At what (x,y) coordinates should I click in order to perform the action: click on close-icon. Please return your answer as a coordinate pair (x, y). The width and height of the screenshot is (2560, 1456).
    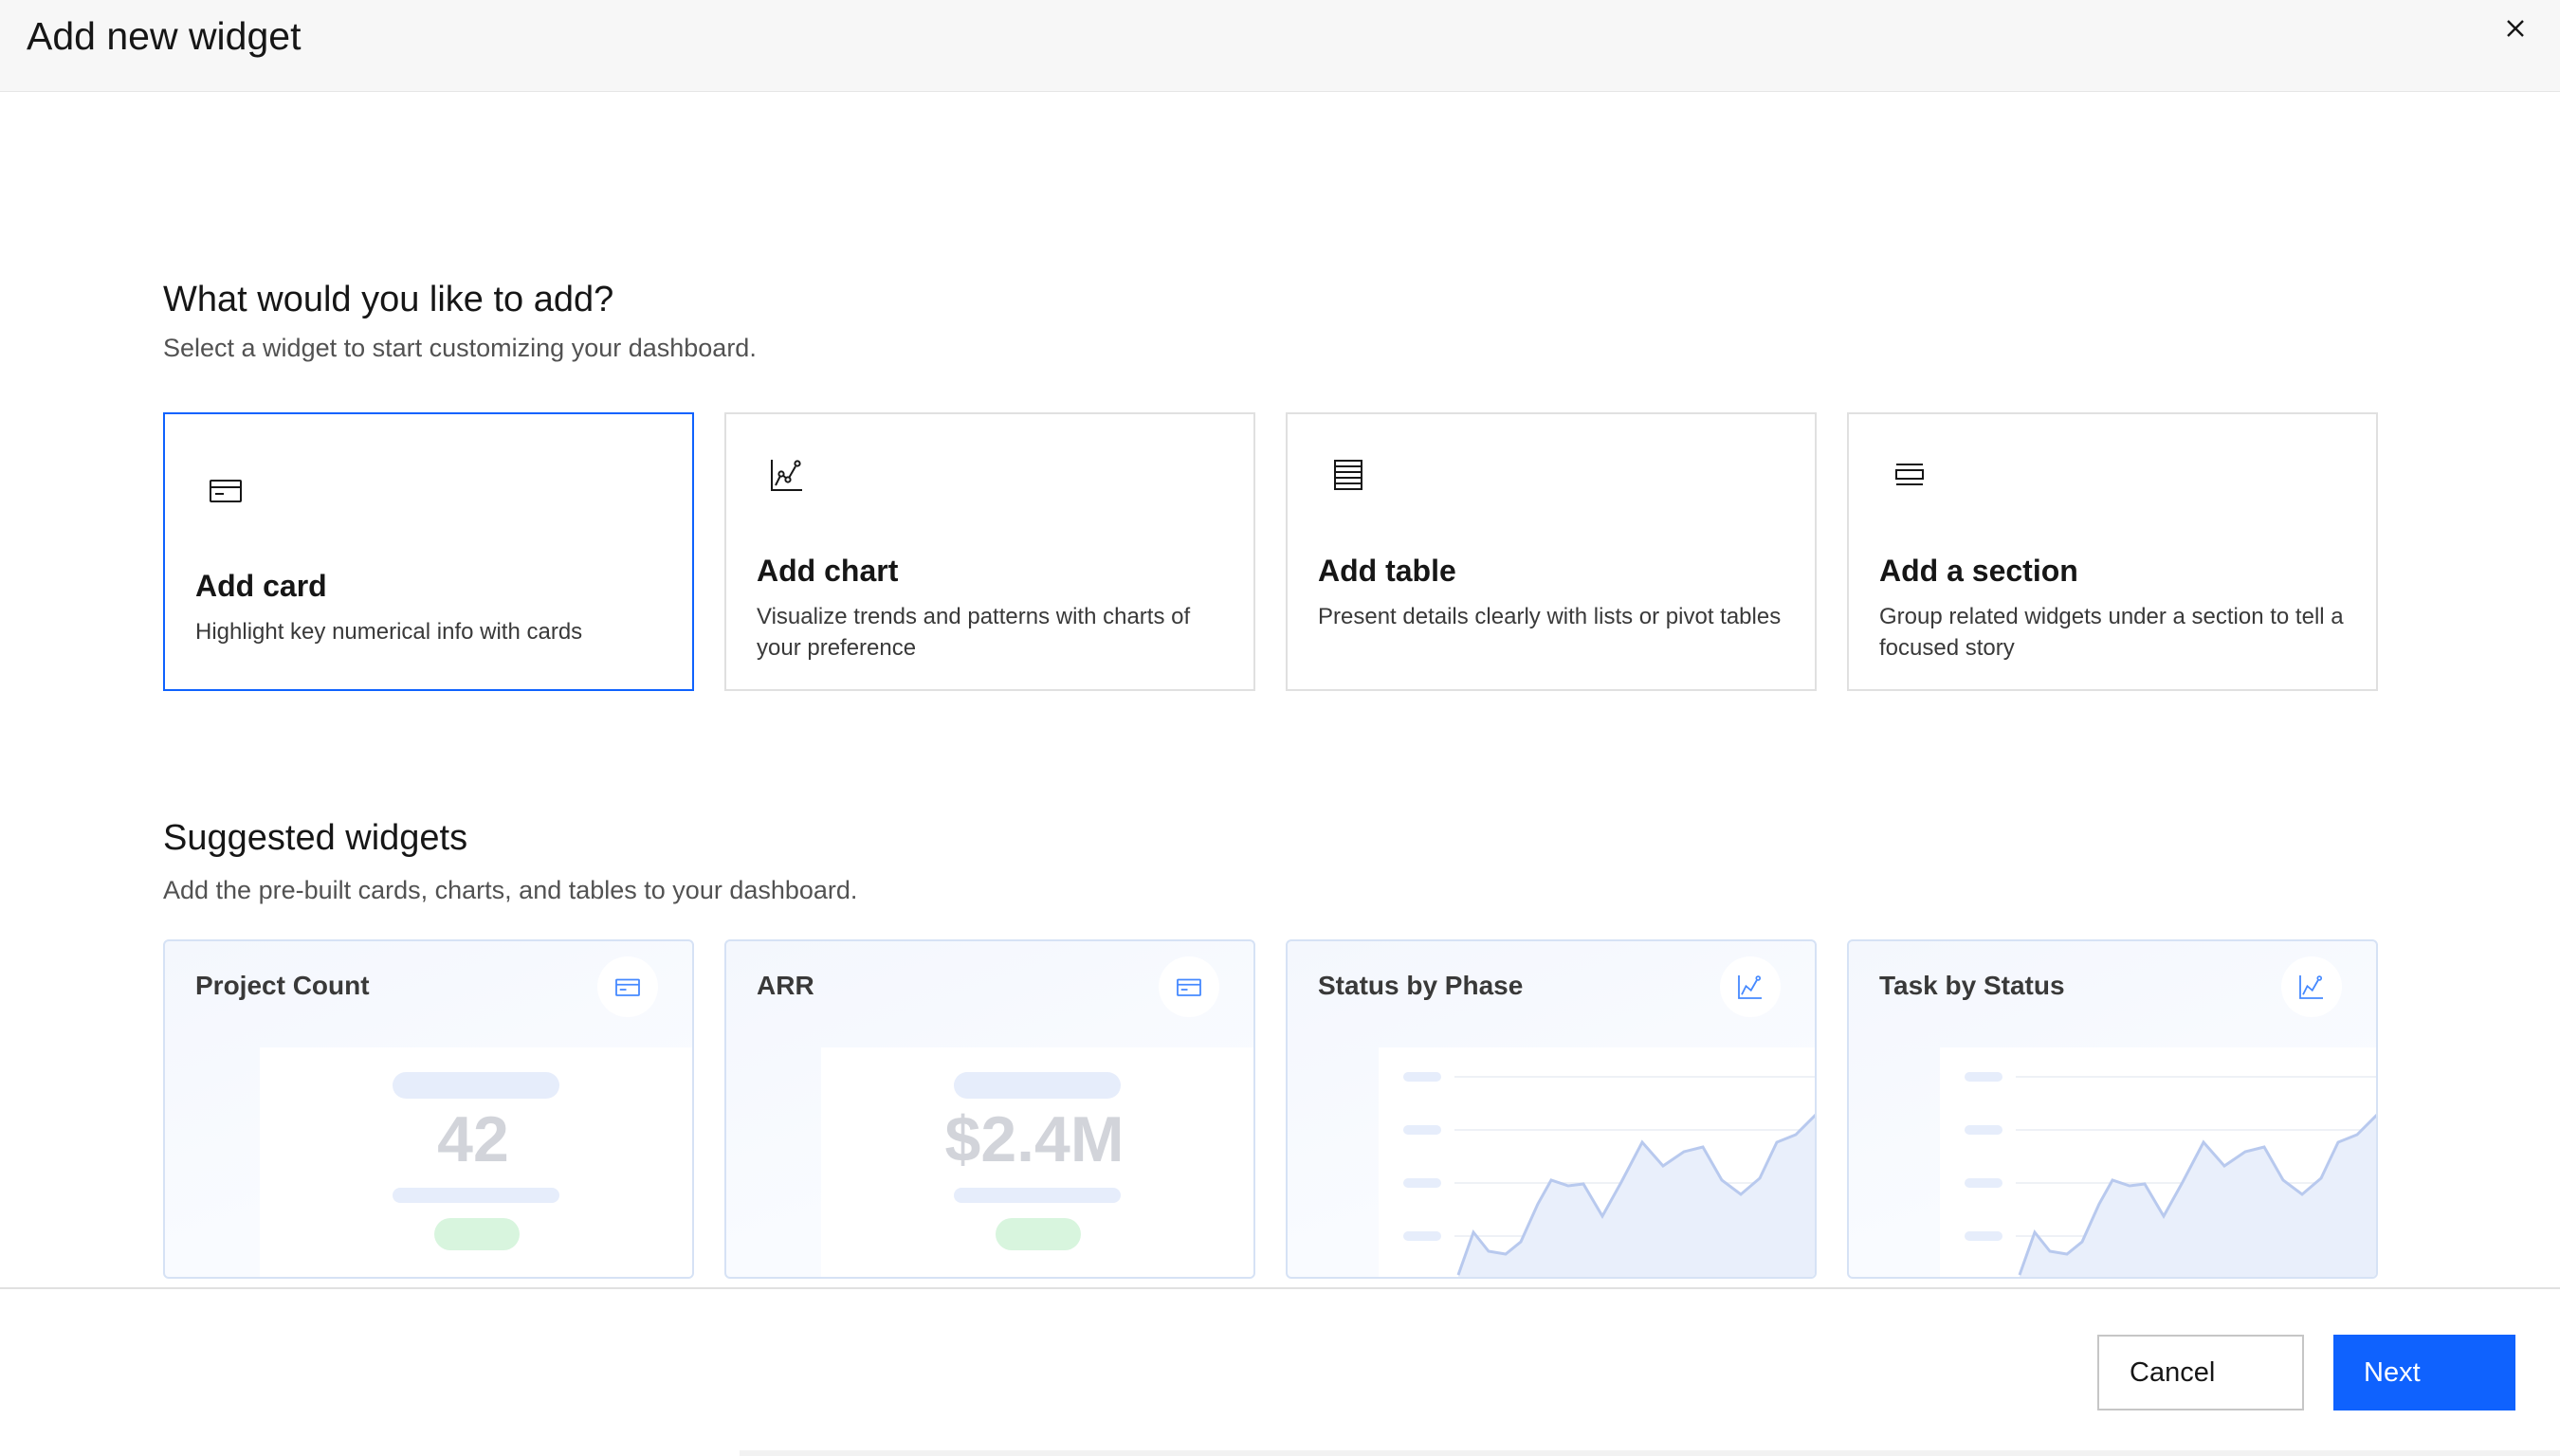
    Looking at the image, I should click on (2515, 28).